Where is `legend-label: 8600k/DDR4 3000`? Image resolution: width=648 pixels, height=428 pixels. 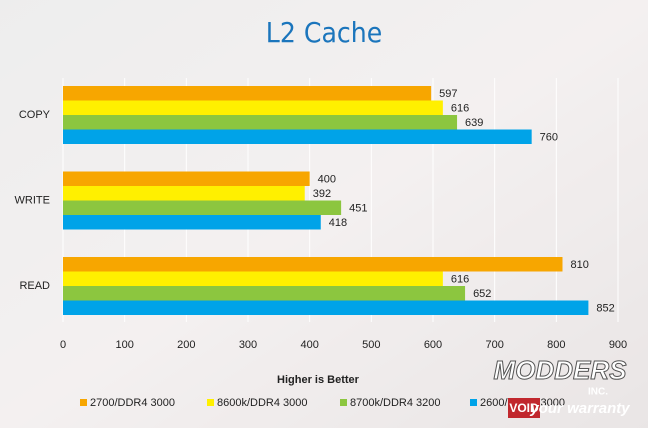
legend-label: 8600k/DDR4 3000 is located at coordinates (262, 403).